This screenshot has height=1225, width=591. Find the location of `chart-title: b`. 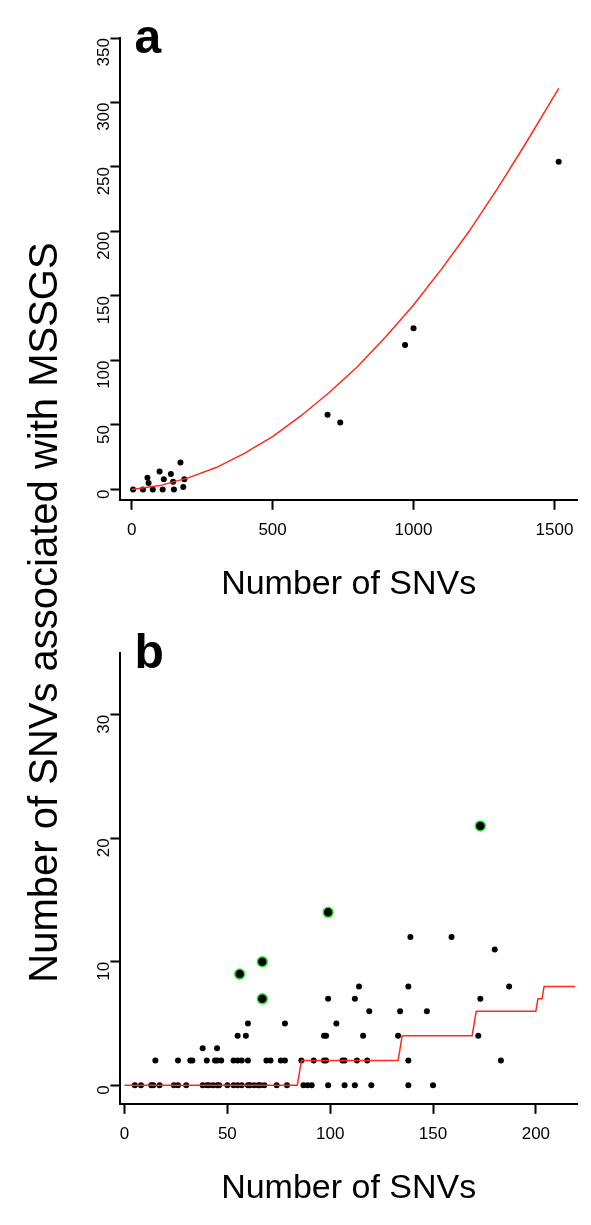

chart-title: b is located at coordinates (149, 652).